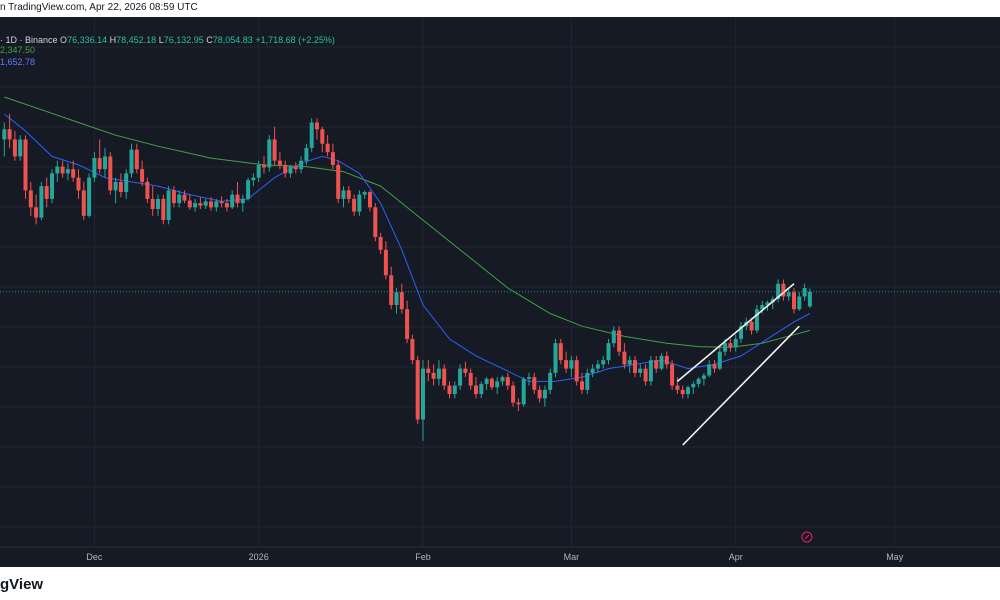 This screenshot has width=1000, height=600. I want to click on ma-long-legend: 2,347.50, so click(18, 50).